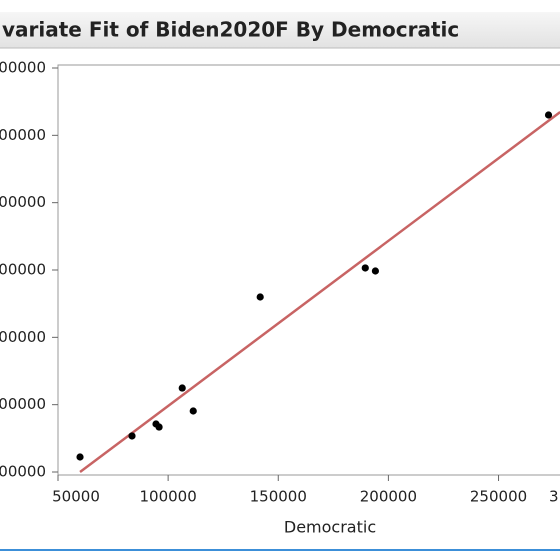  What do you see at coordinates (167, 497) in the screenshot?
I see `x-tick-label: 100000` at bounding box center [167, 497].